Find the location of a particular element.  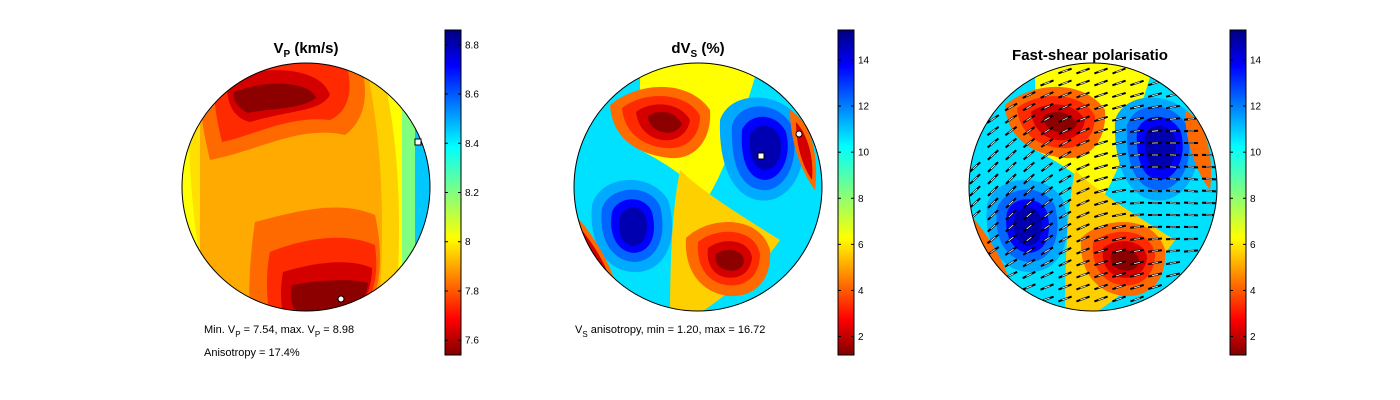

vp-anisotropy-note: Anisotropy = 17.4% is located at coordinates (252, 353).